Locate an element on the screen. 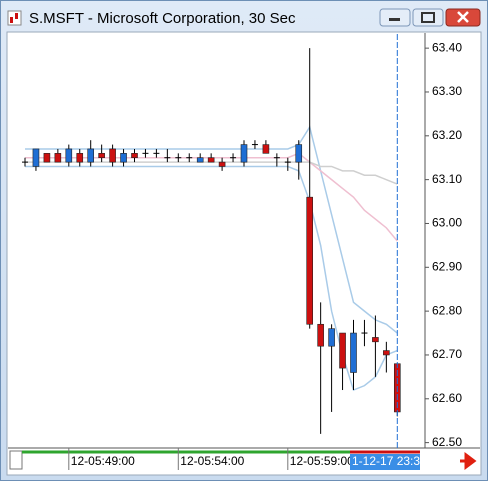 The height and width of the screenshot is (486, 488). scroll-thumb is located at coordinates (16, 460).